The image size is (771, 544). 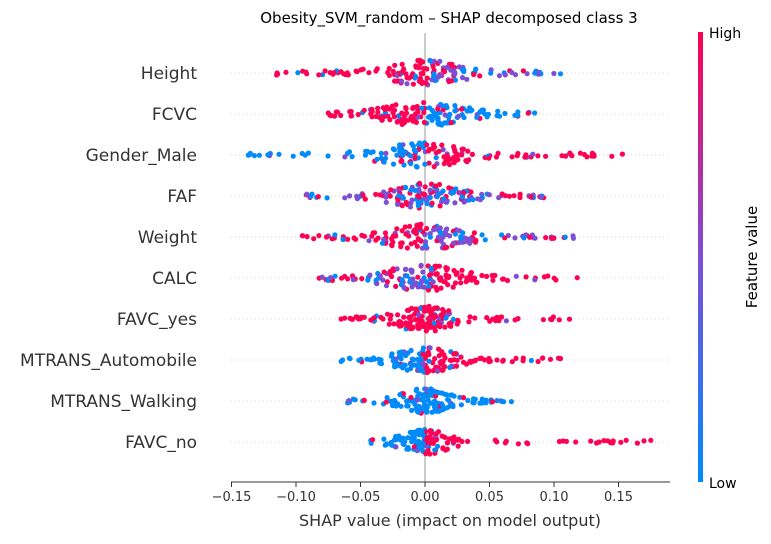 I want to click on x-tick-label: −0.05, so click(x=361, y=497).